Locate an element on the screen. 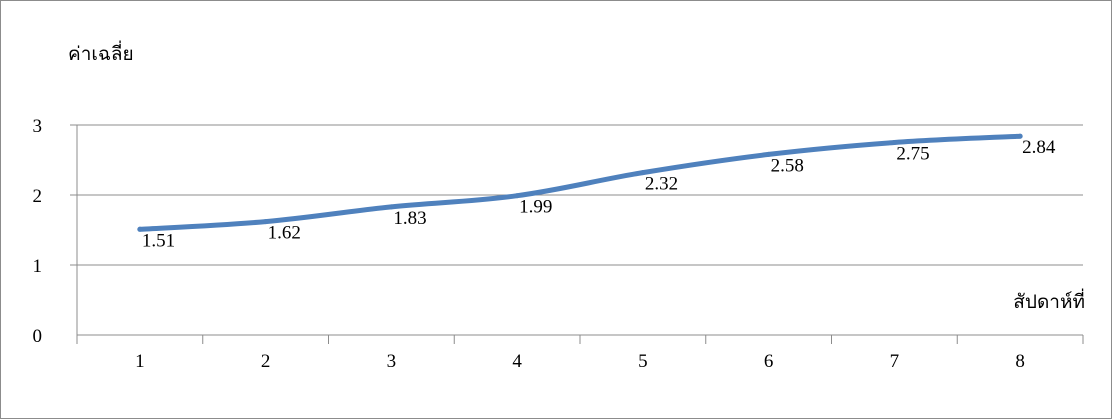  data-label: 1.99 is located at coordinates (535, 207).